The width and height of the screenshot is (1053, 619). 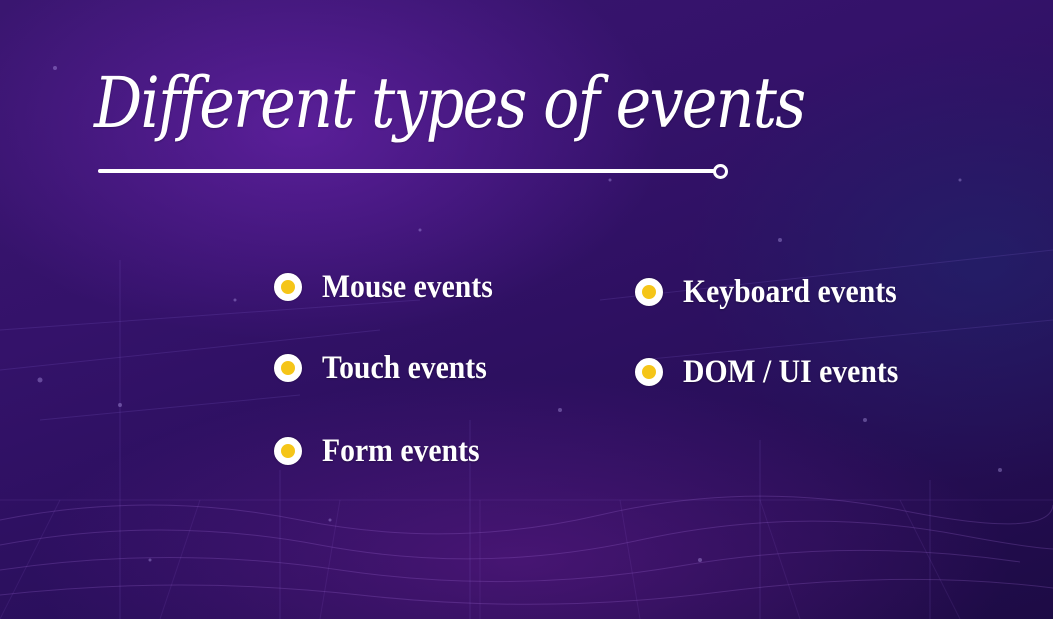 I want to click on list-item-label: Mouse events, so click(x=407, y=286).